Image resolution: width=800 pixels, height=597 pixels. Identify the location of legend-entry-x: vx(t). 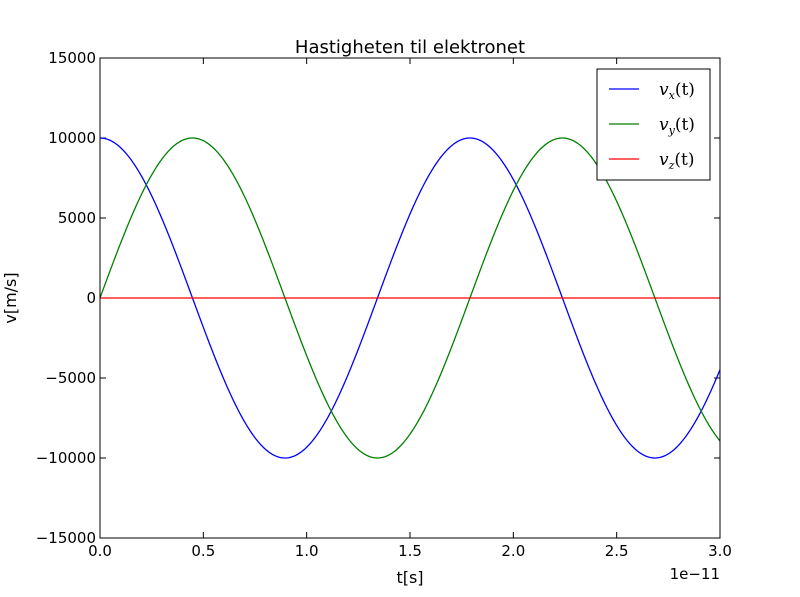
(677, 91).